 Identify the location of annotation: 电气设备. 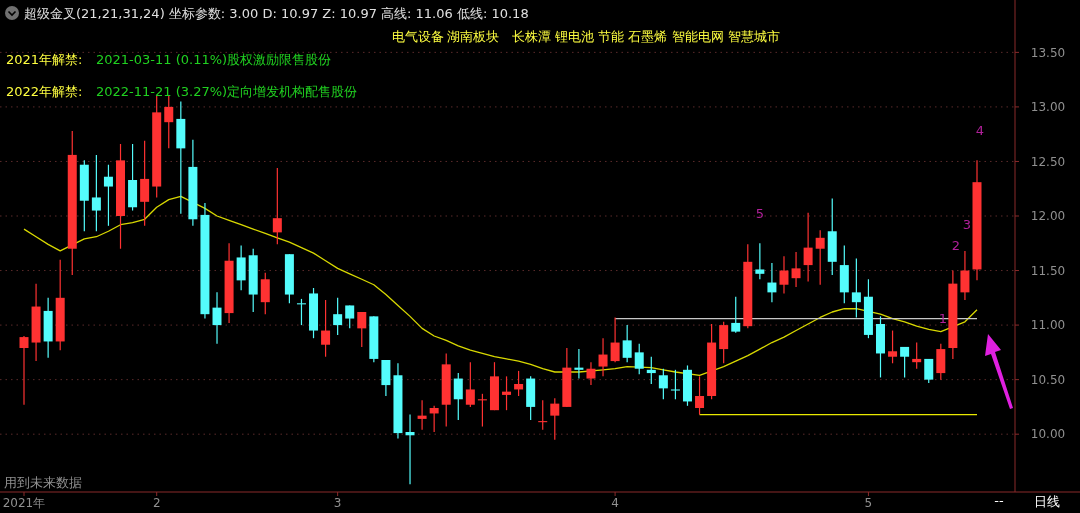
(418, 36).